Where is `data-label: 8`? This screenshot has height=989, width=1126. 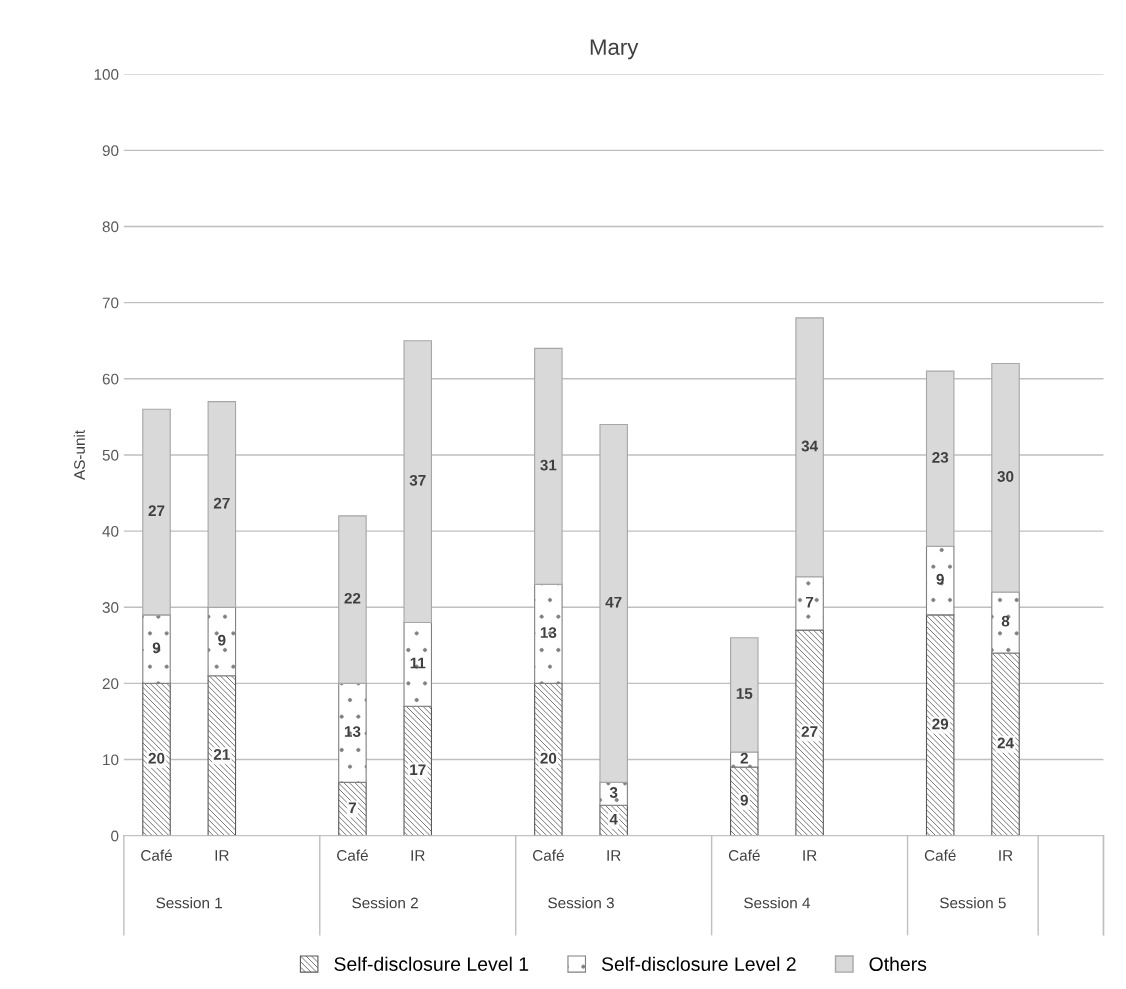
data-label: 8 is located at coordinates (1005, 621).